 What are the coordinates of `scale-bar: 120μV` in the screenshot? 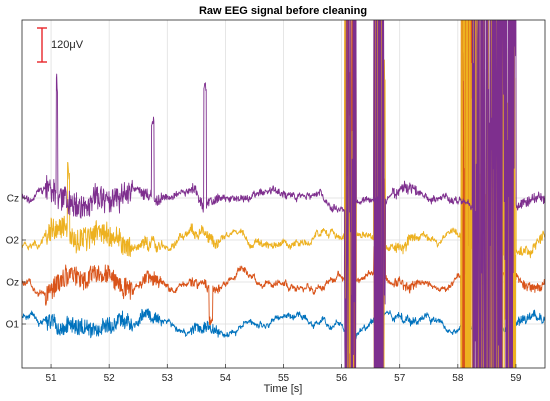 It's located at (60, 45).